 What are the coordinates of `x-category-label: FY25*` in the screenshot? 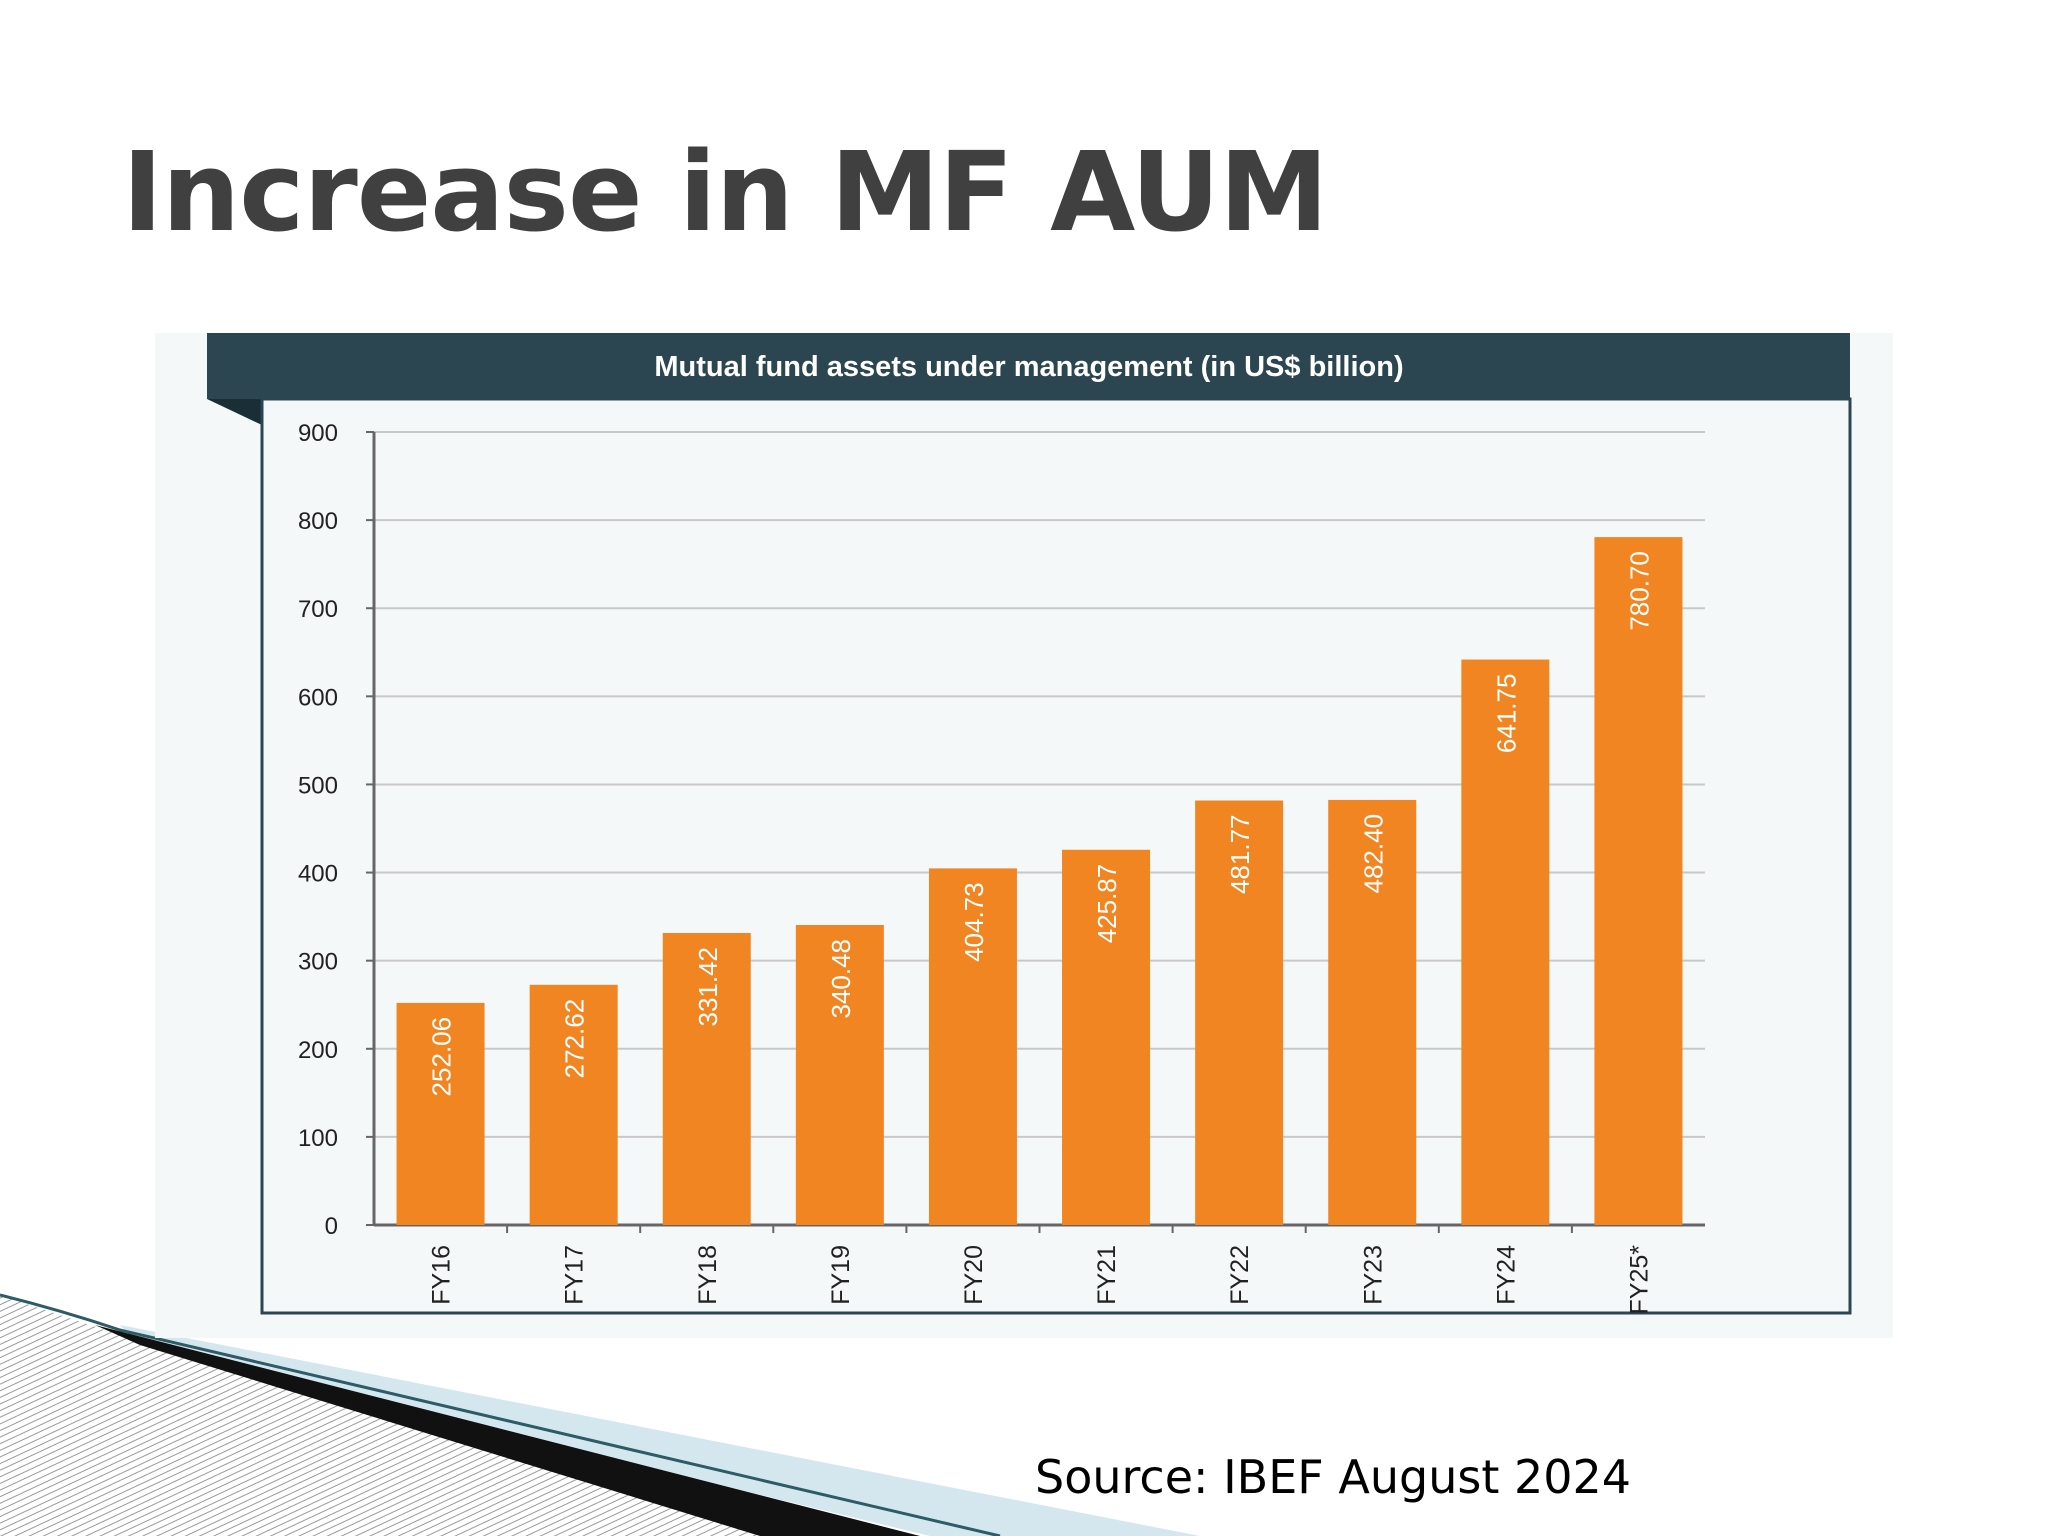 It's located at (1639, 1280).